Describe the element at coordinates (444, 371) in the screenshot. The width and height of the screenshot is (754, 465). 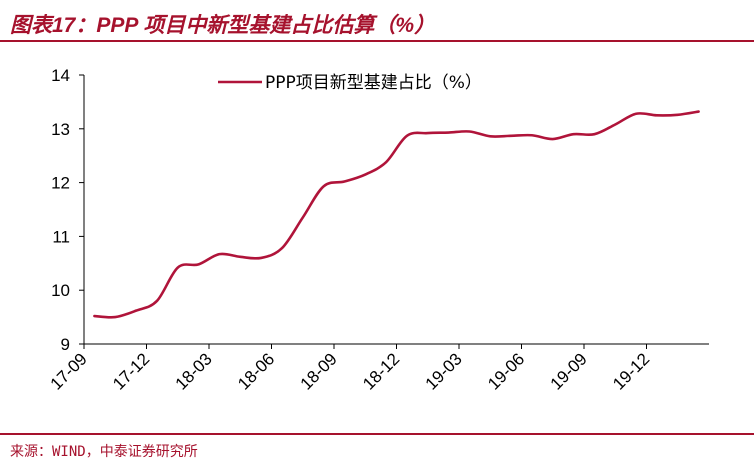
I see `x-tick-label: 19-03` at that location.